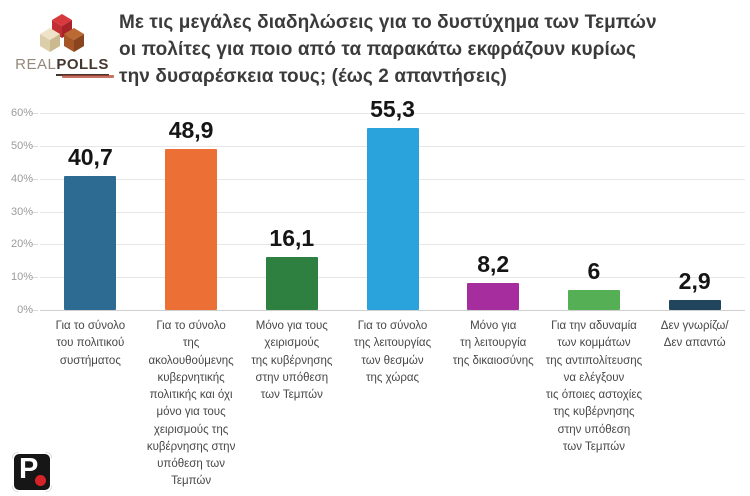 The image size is (750, 496). Describe the element at coordinates (21, 277) in the screenshot. I see `y-axis-tick-label: 10%` at that location.